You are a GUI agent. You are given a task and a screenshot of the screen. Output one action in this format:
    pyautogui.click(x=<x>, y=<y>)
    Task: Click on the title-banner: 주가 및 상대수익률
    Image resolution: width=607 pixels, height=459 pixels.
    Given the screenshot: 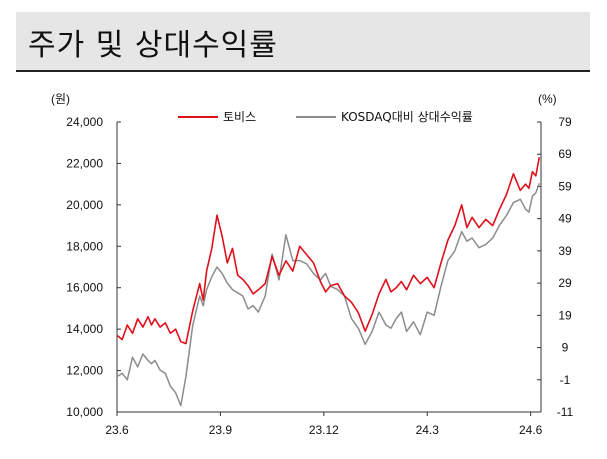 What is the action you would take?
    pyautogui.click(x=303, y=42)
    